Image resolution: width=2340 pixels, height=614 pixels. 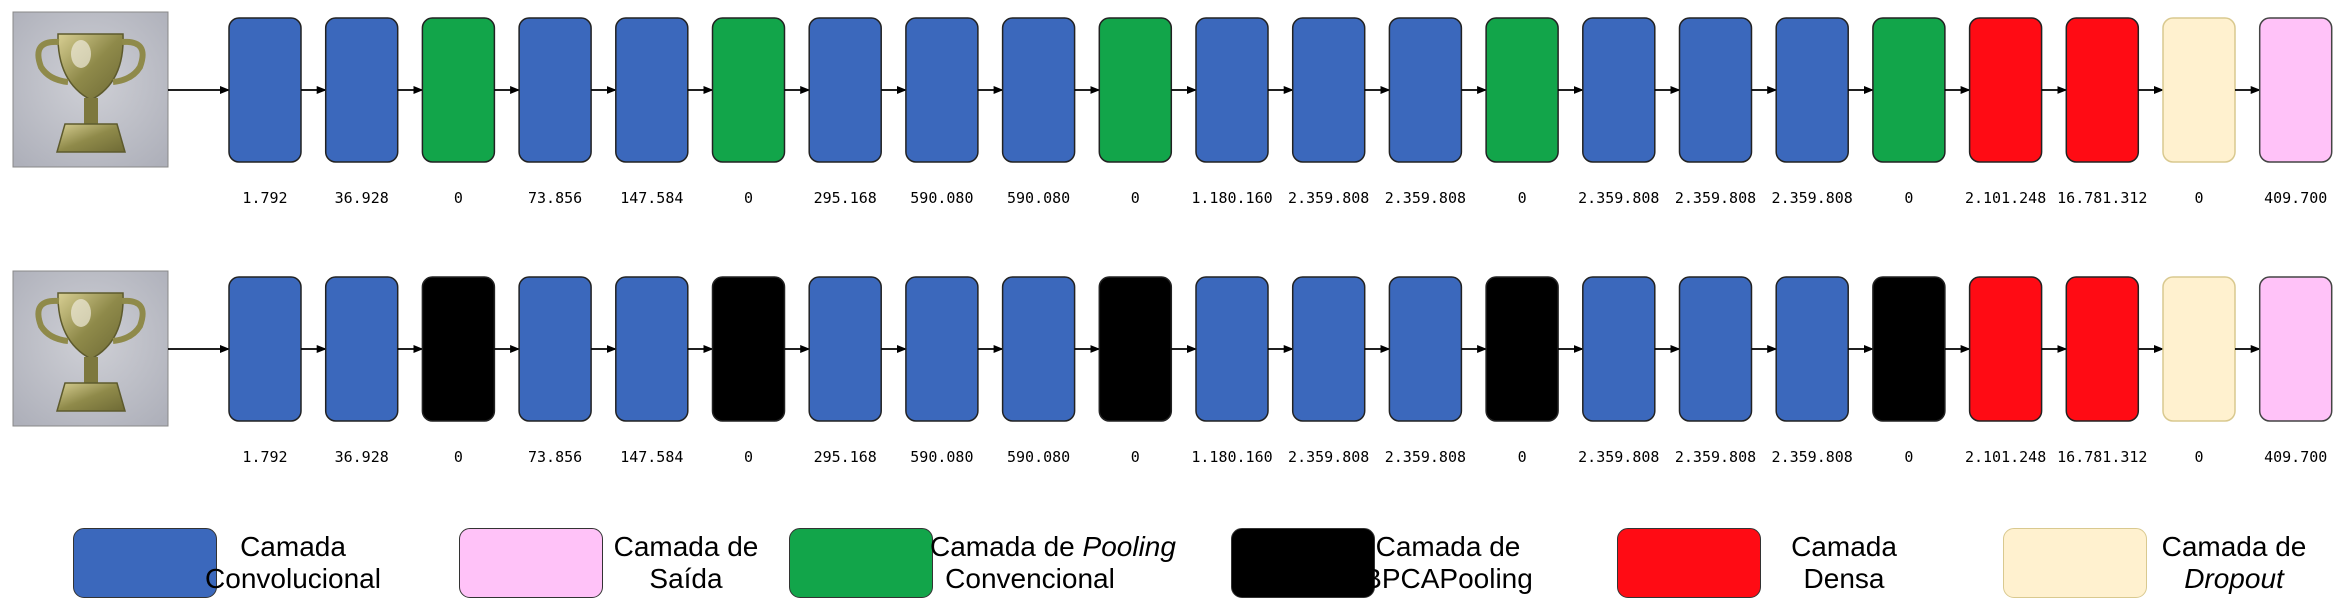 I want to click on layer-block-dropout, so click(x=2199, y=90).